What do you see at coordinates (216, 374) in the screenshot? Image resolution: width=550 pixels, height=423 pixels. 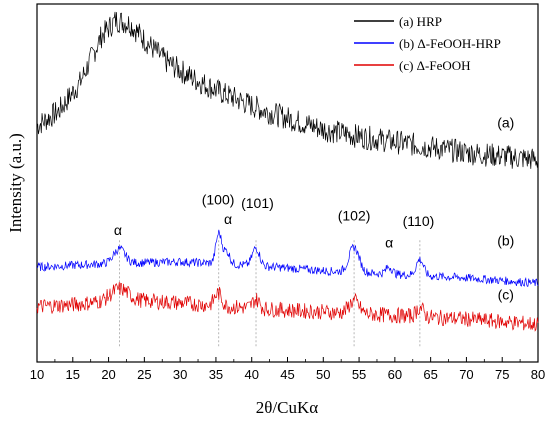 I see `x-tick-label-5: 35` at bounding box center [216, 374].